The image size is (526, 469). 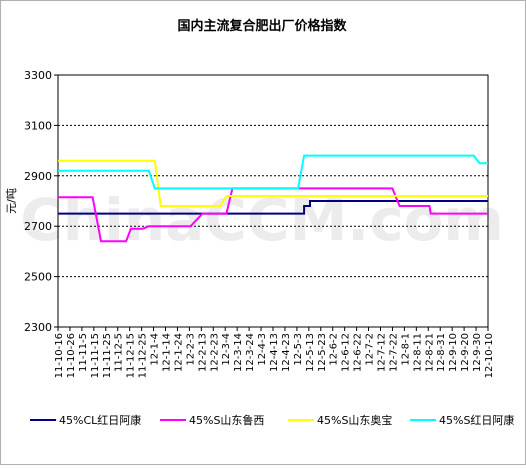 What do you see at coordinates (322, 352) in the screenshot?
I see `x-tick-label: 12-5-23` at bounding box center [322, 352].